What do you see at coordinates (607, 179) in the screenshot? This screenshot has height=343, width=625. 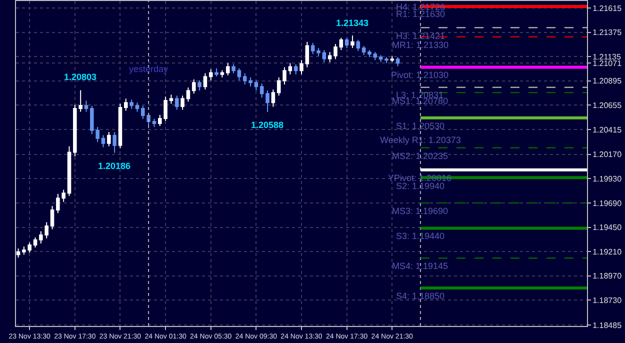 I see `y-tick-label: 1.19930` at bounding box center [607, 179].